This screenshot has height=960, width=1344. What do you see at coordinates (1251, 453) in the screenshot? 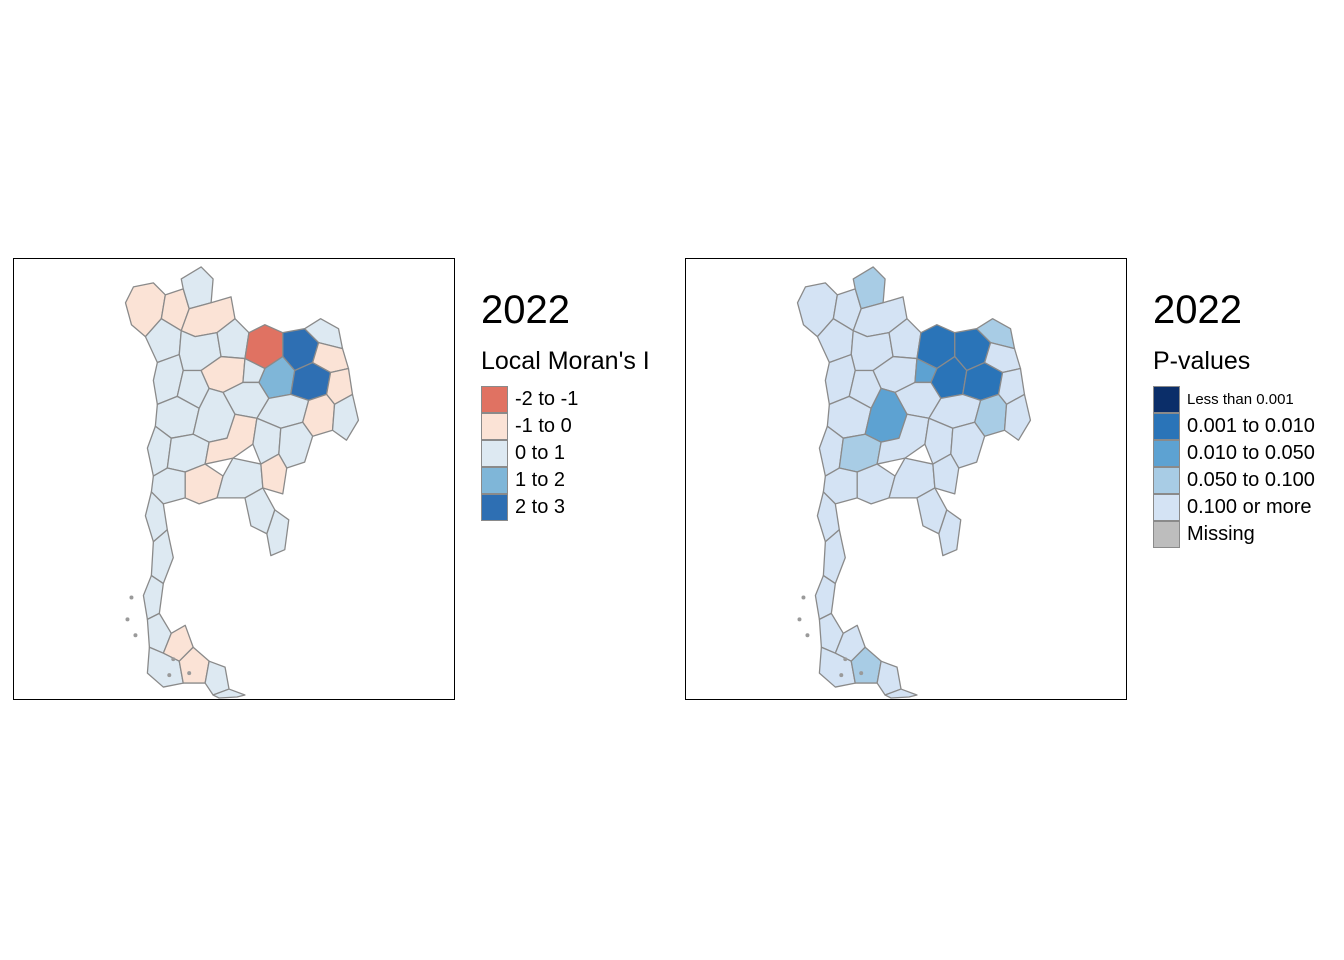
I see `legend-label: 0.010 to 0.050` at bounding box center [1251, 453].